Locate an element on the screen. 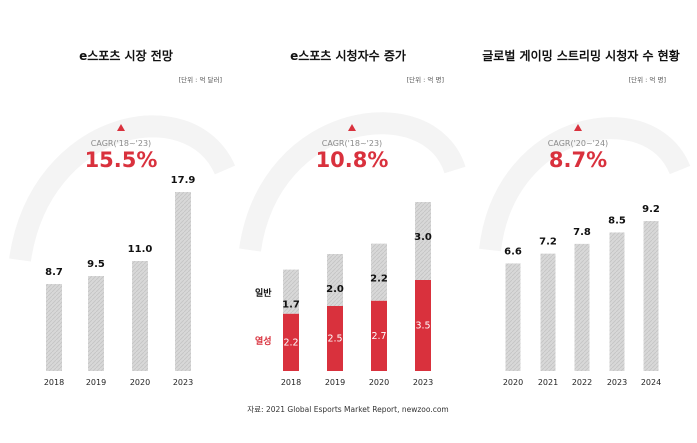 The height and width of the screenshot is (443, 697). data-label: 9.5 is located at coordinates (96, 264).